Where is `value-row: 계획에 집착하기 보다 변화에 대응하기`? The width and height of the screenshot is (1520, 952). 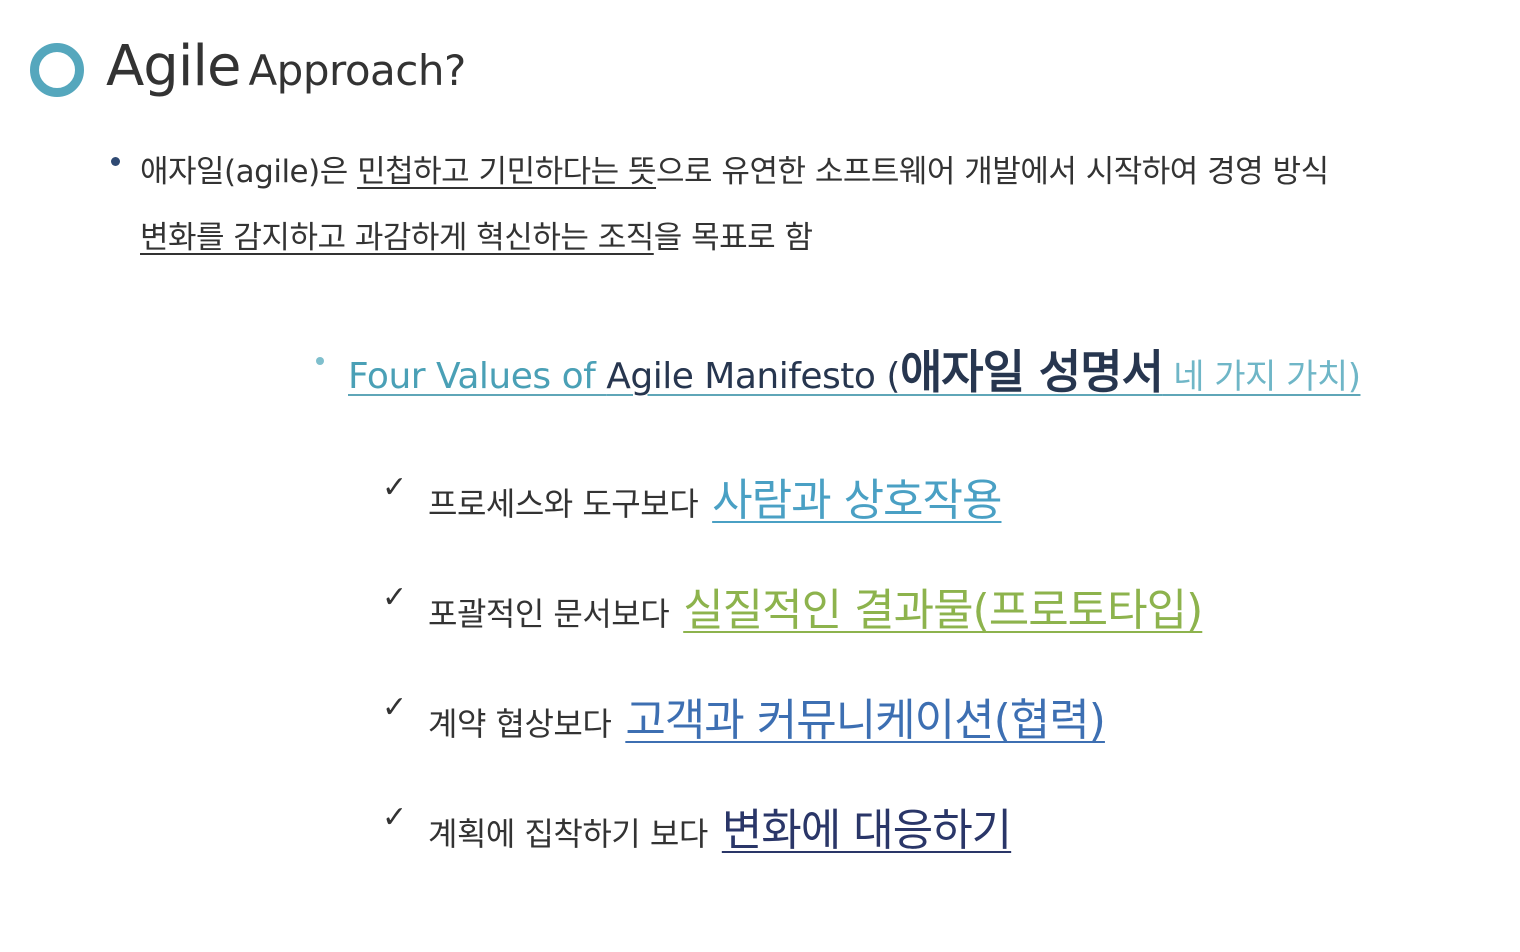 value-row: 계획에 집착하기 보다 변화에 대응하기 is located at coordinates (720, 826).